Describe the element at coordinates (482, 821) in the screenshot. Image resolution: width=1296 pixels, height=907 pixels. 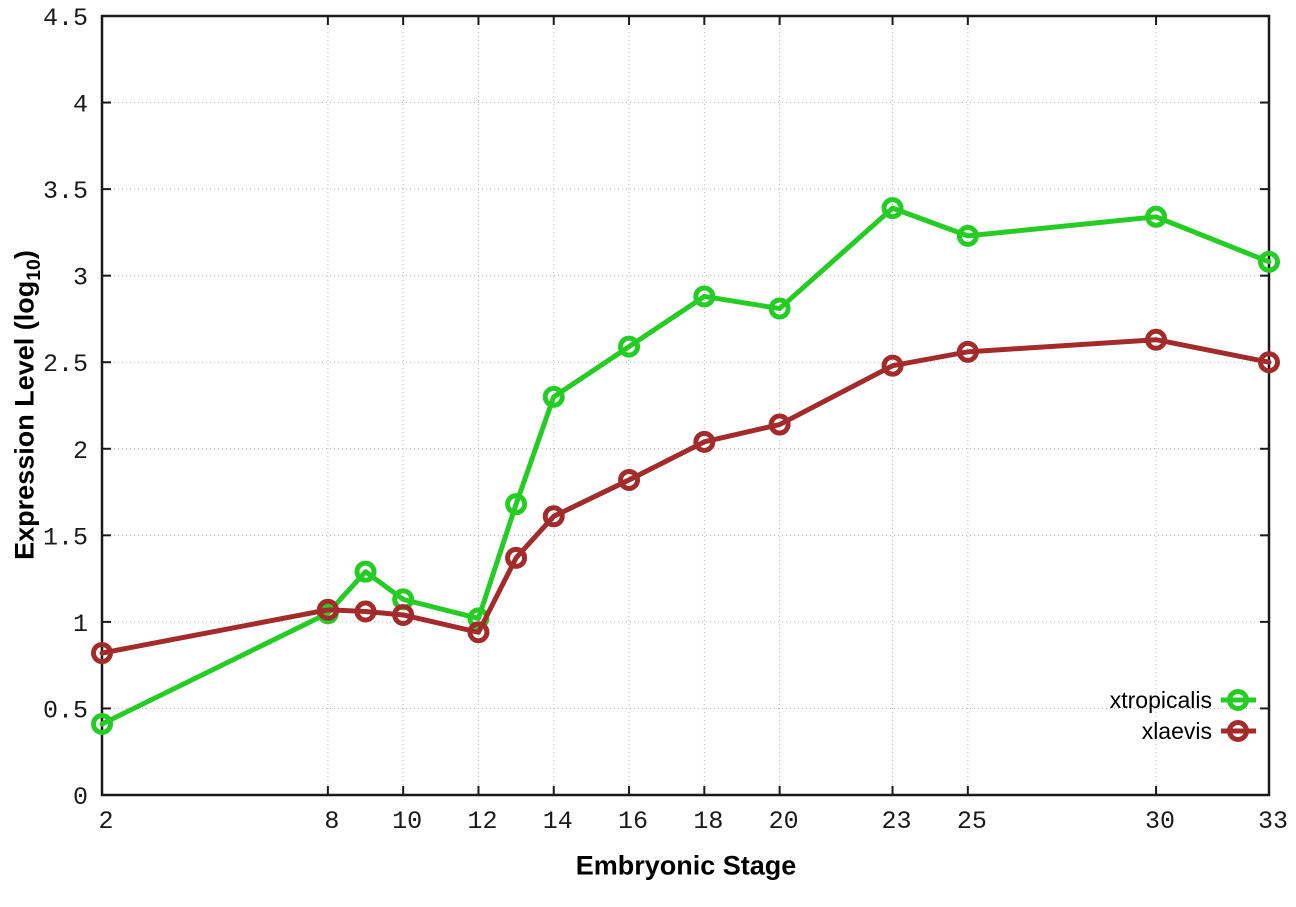
I see `x-tick-label: 12` at that location.